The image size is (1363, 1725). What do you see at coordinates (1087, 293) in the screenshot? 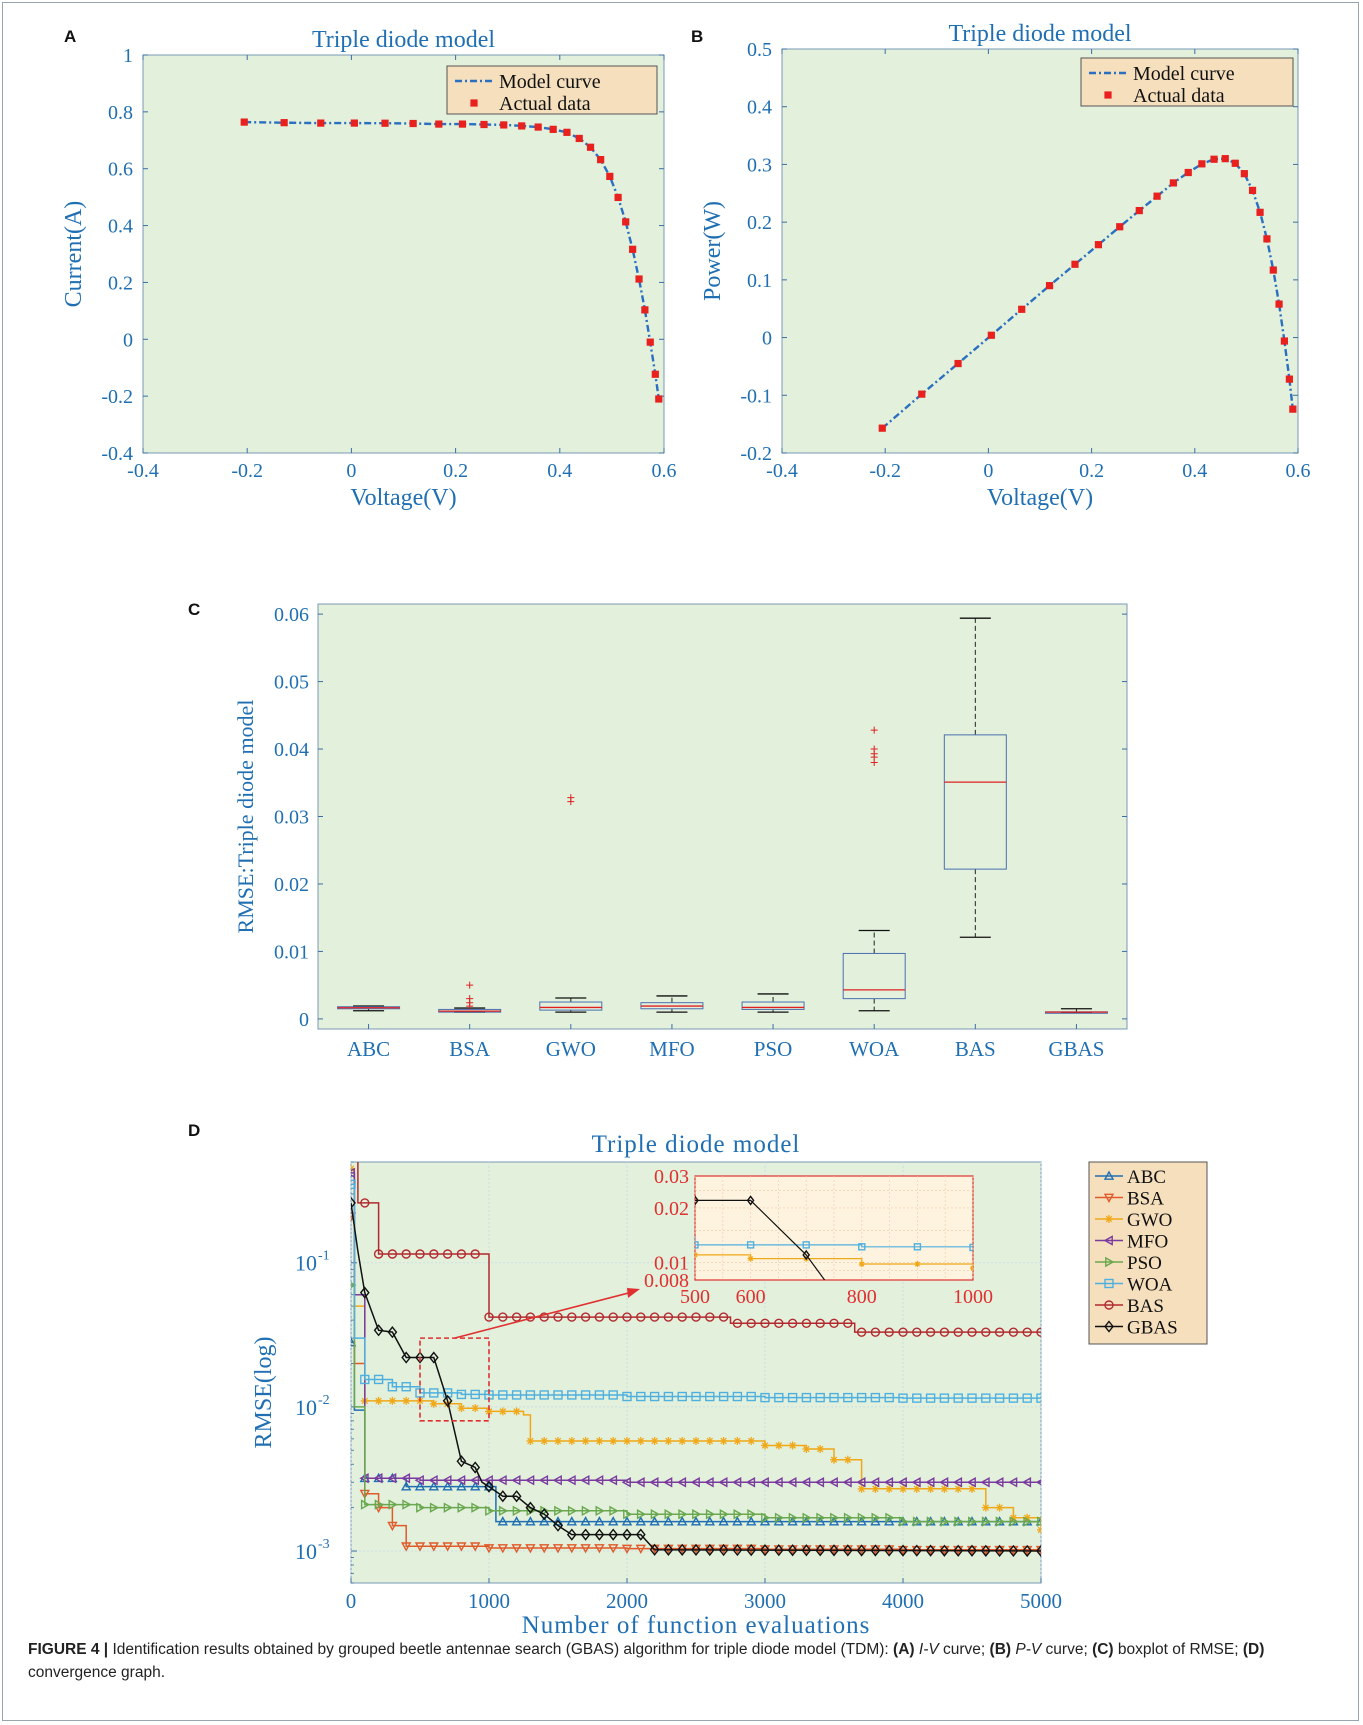
I see `series-line-model-curve` at bounding box center [1087, 293].